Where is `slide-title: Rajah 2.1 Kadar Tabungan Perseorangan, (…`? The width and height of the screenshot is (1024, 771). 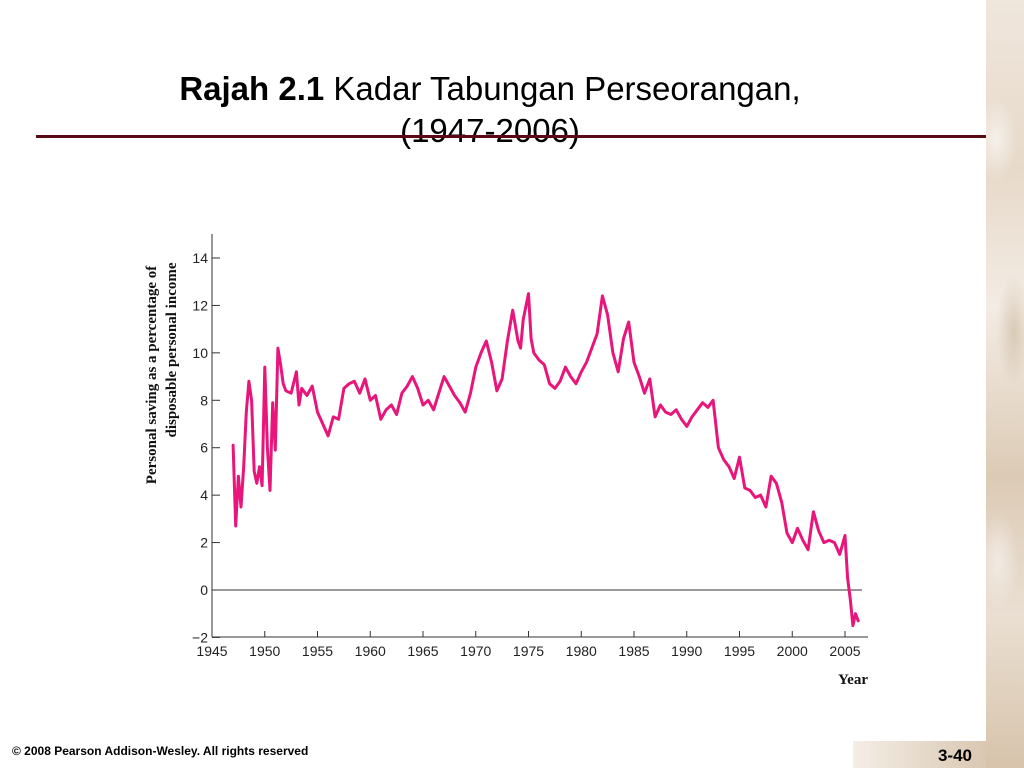
slide-title: Rajah 2.1 Kadar Tabungan Perseorangan, (… is located at coordinates (490, 110).